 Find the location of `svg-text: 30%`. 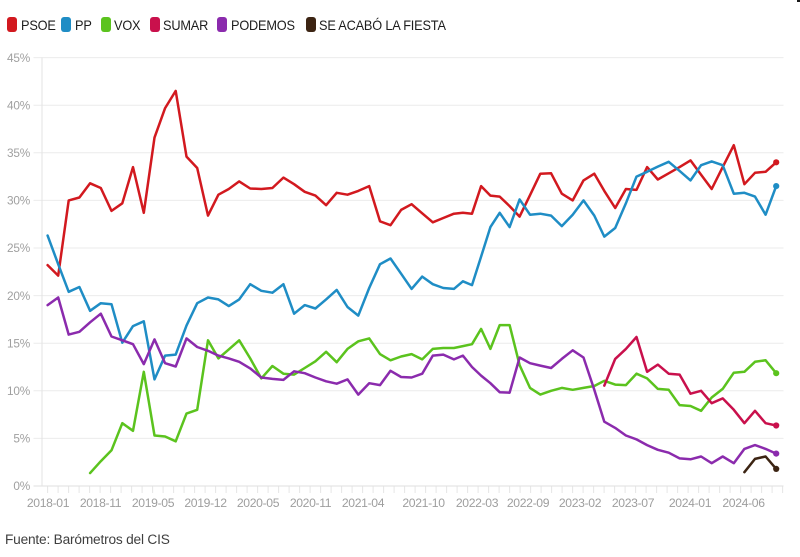

svg-text: 30% is located at coordinates (19, 201).